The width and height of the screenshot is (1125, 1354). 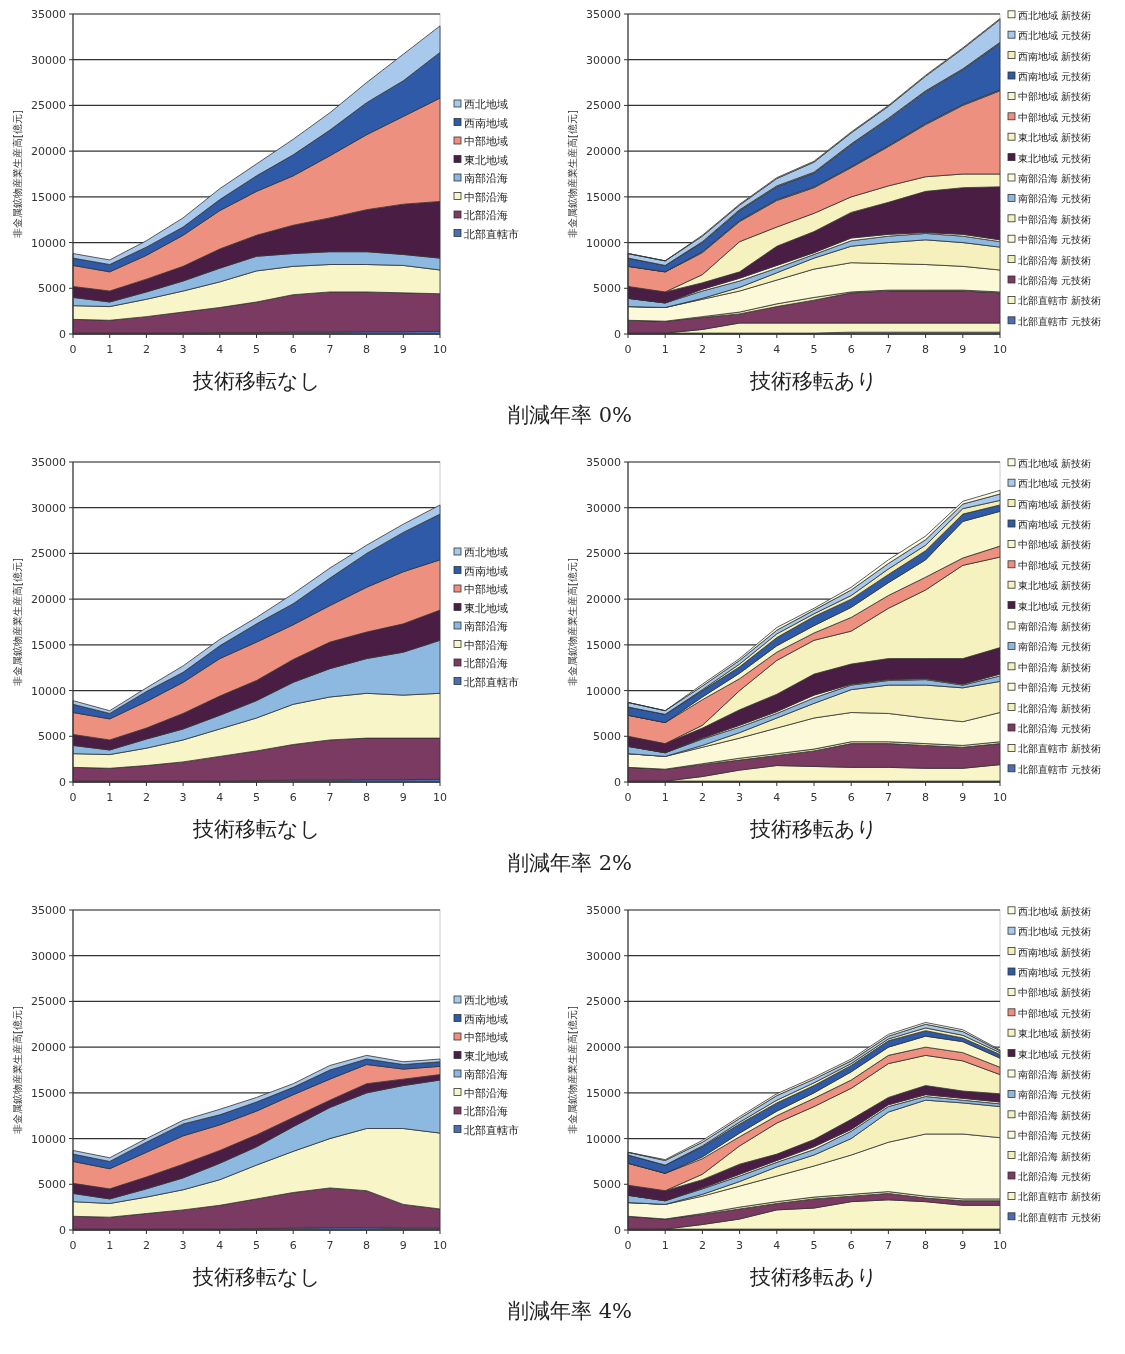 I want to click on text: 削減年率 2%, so click(x=570, y=863).